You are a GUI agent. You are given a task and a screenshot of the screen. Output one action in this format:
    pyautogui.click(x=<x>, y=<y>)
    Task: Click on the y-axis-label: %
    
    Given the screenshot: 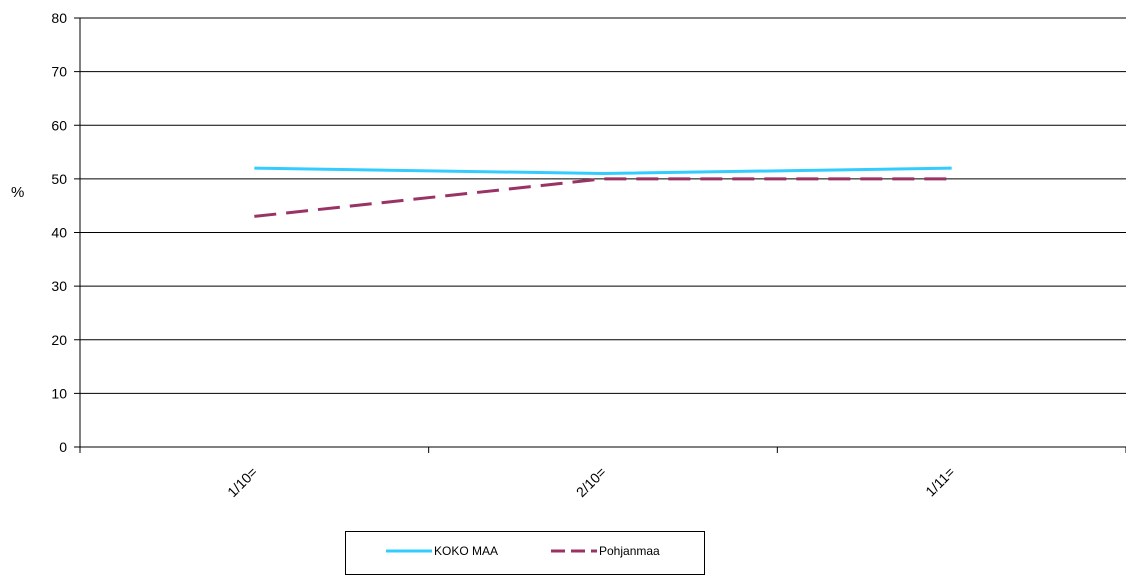 What is the action you would take?
    pyautogui.click(x=17, y=192)
    